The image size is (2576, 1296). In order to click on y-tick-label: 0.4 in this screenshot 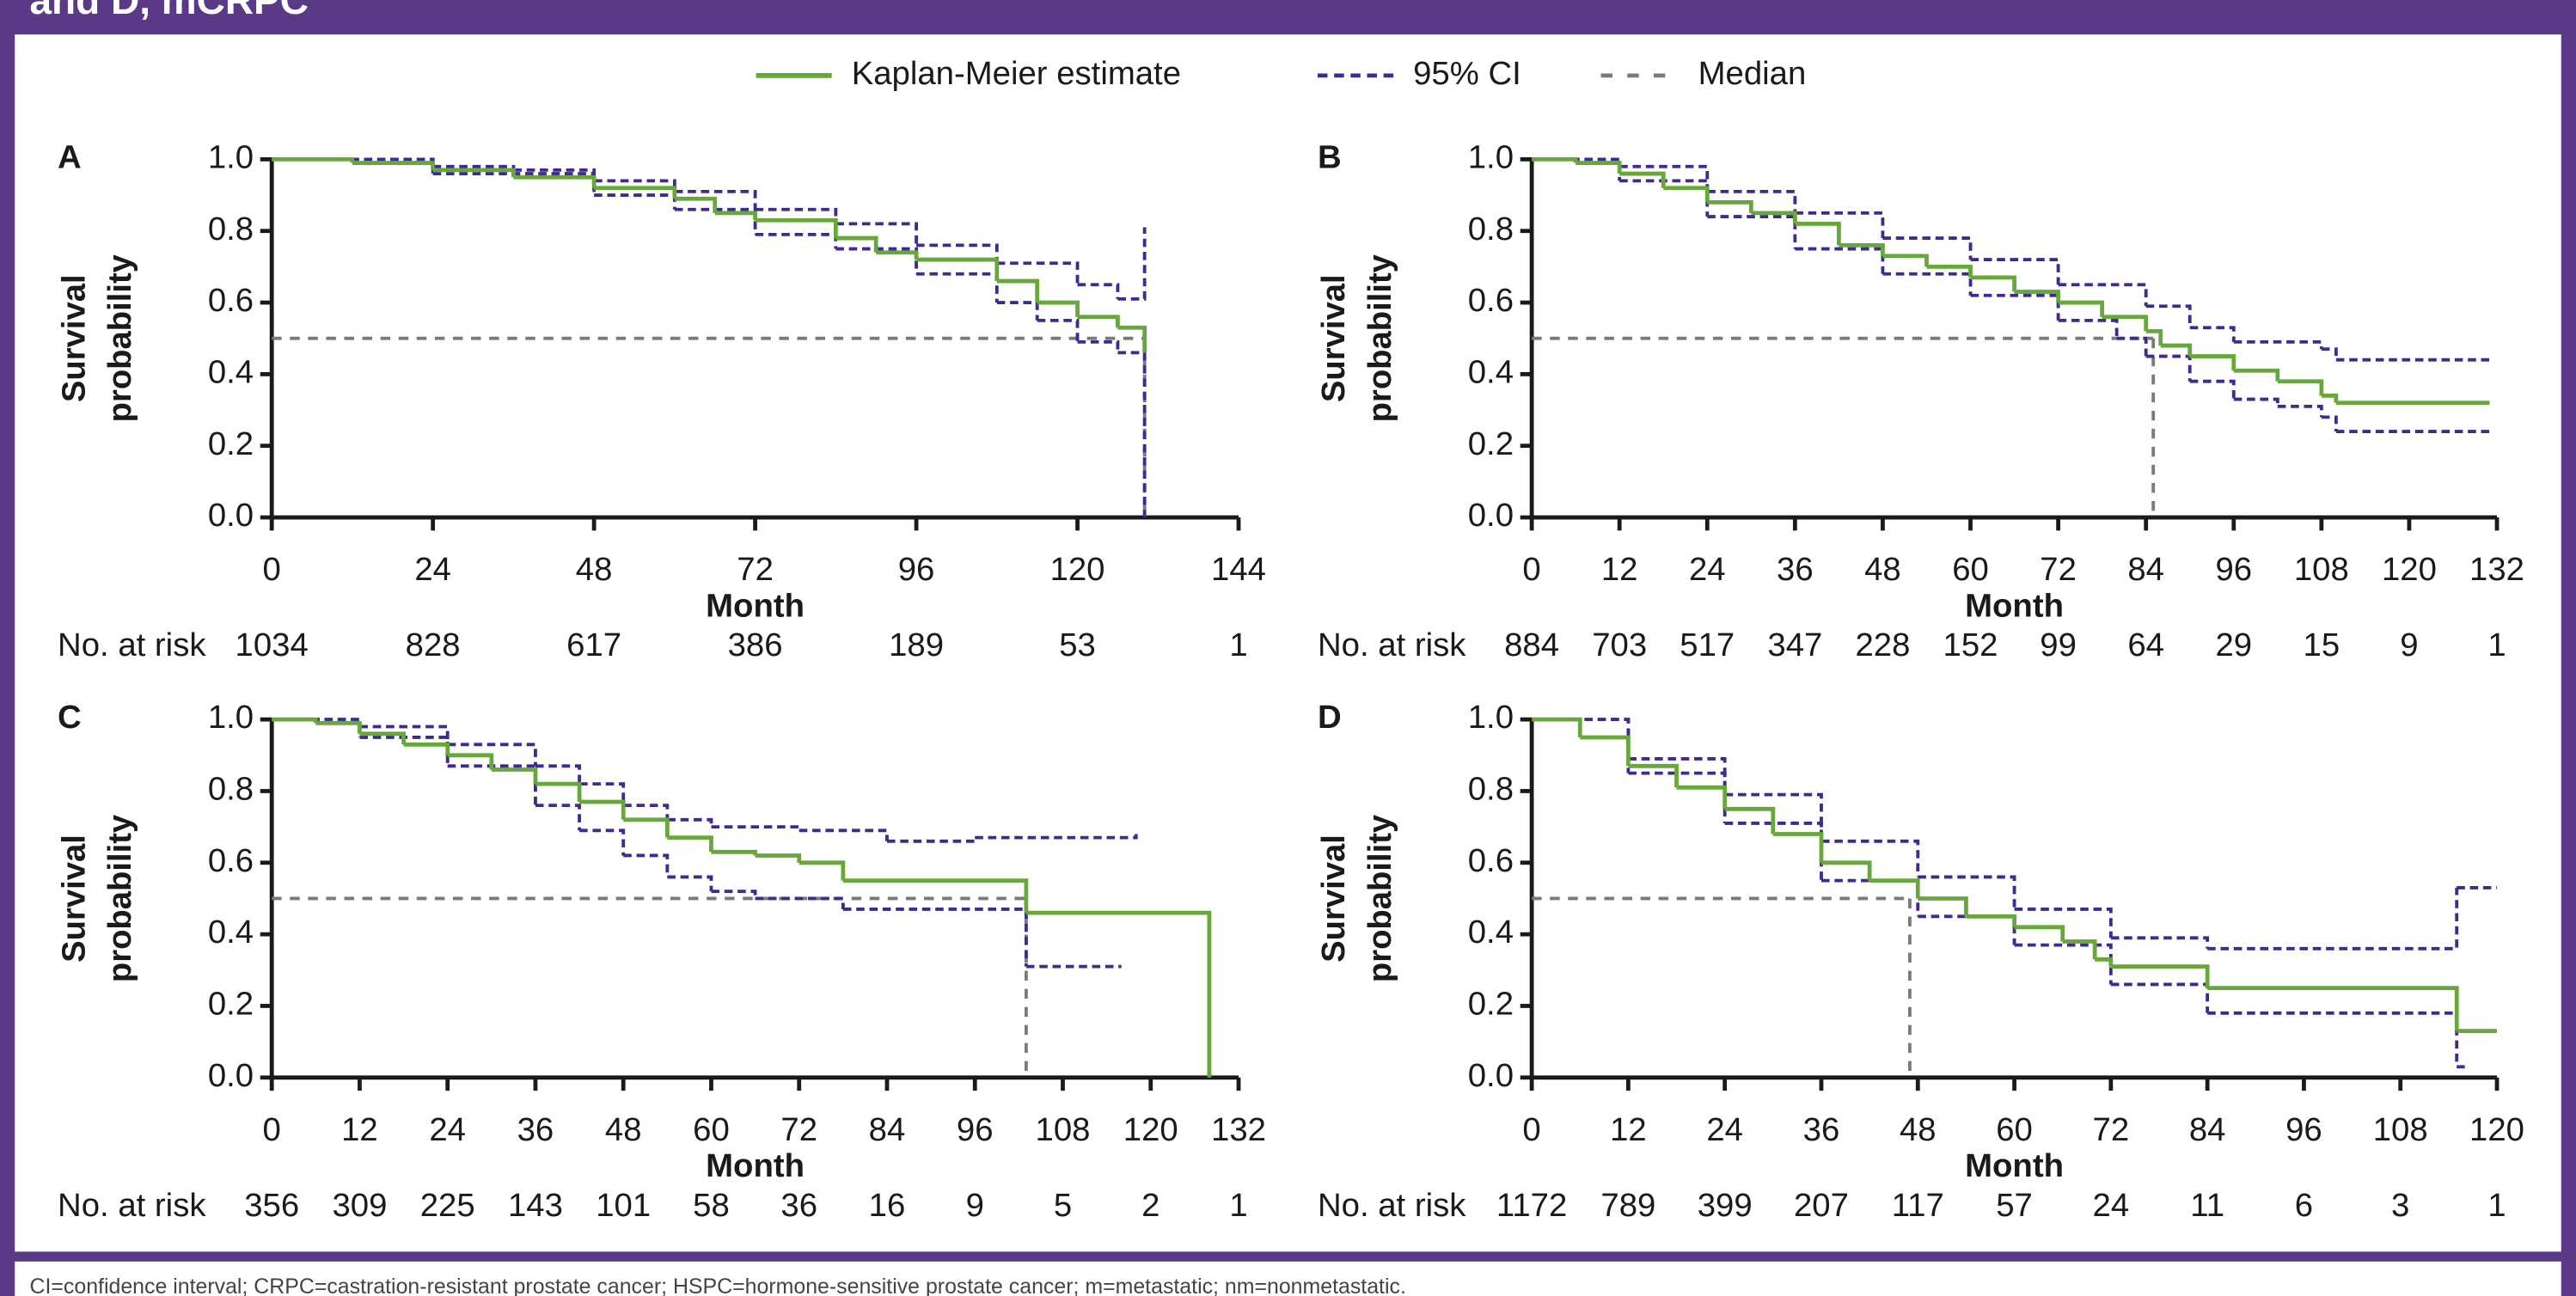, I will do `click(1491, 932)`.